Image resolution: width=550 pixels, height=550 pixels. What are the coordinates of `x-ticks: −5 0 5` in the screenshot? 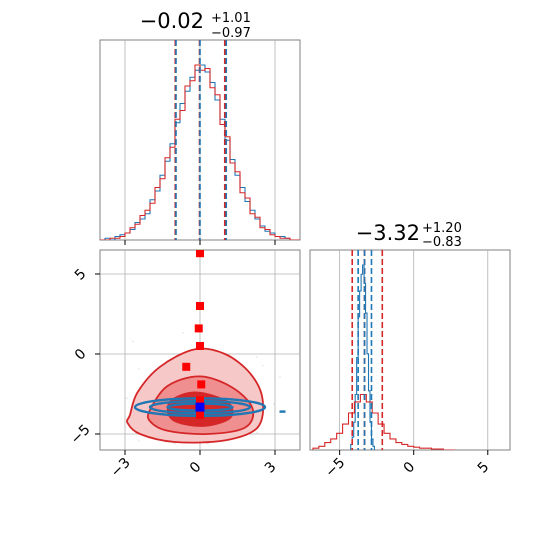 It's located at (407, 465).